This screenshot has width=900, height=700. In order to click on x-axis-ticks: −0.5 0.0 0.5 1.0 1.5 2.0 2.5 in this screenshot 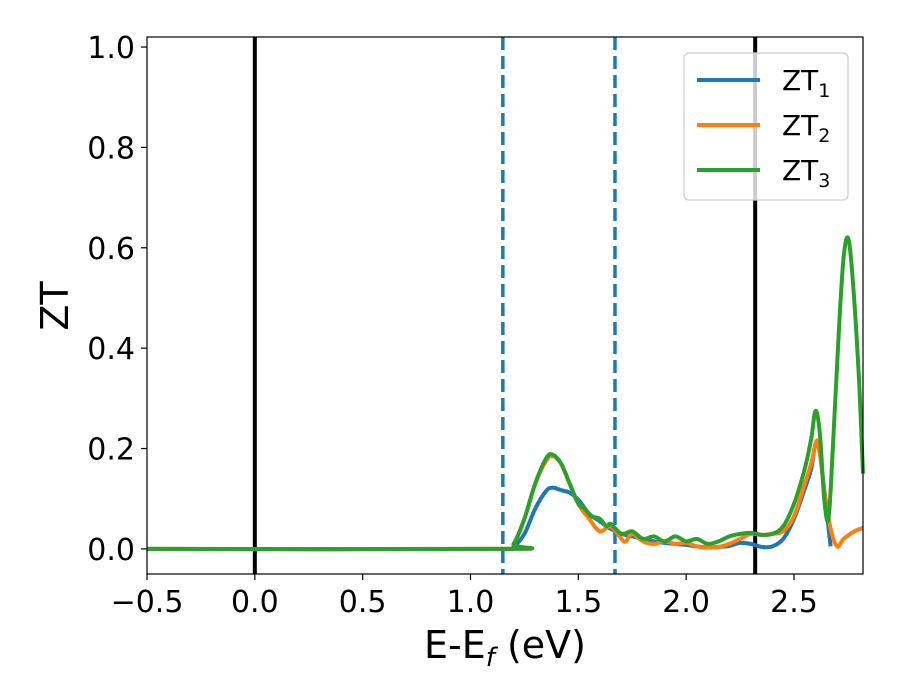, I will do `click(464, 597)`.